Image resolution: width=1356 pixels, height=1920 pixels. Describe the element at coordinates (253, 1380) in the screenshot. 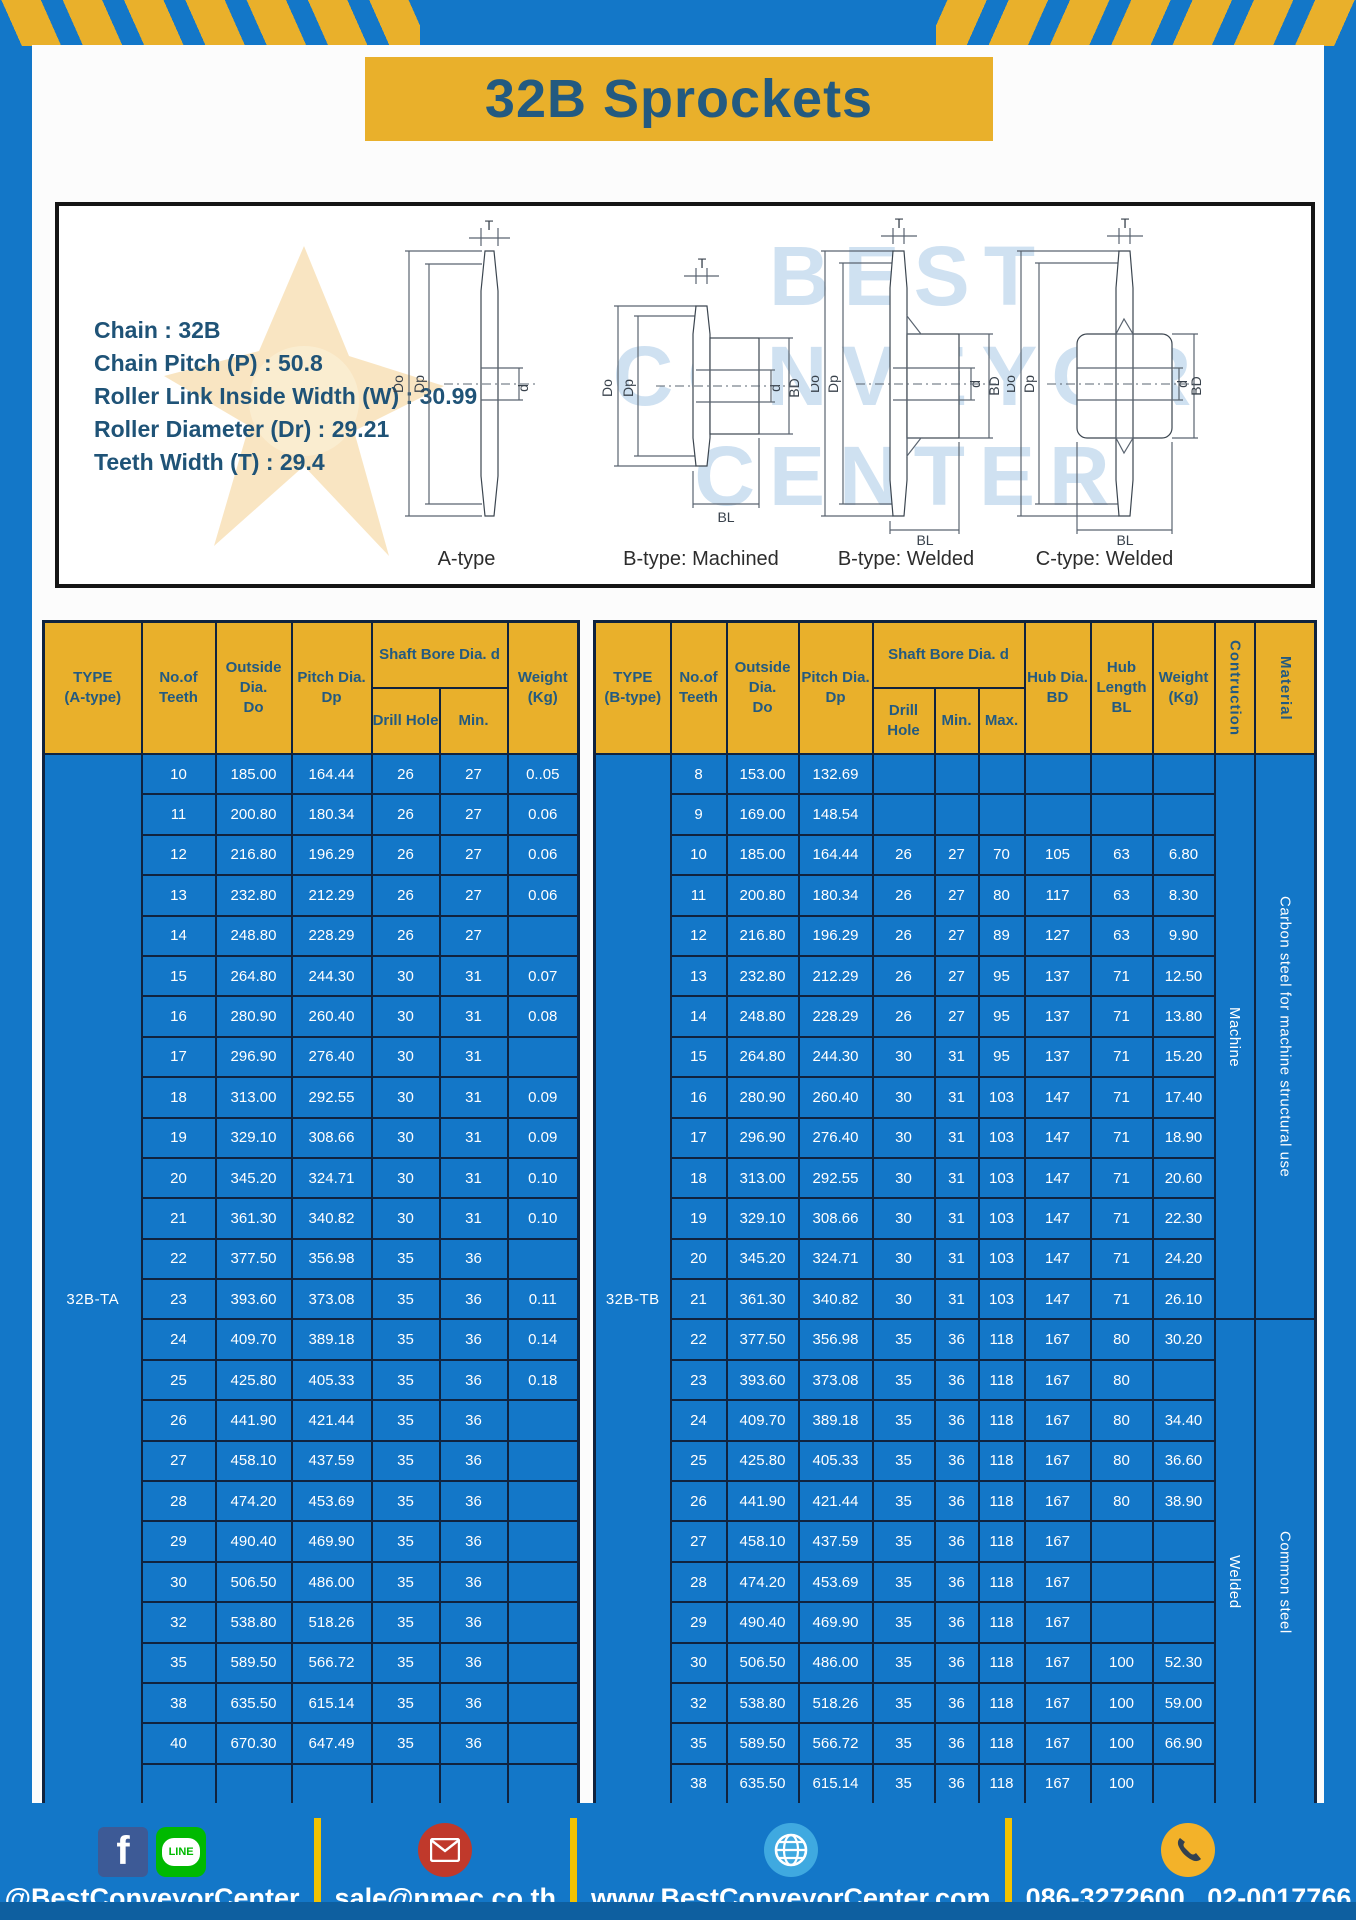

I see `table-cell: 425.80` at that location.